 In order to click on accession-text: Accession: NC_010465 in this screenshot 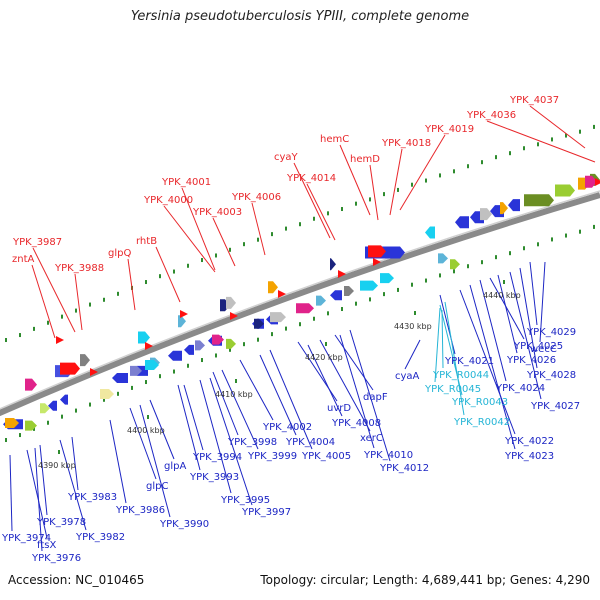, I will do `click(76, 580)`.